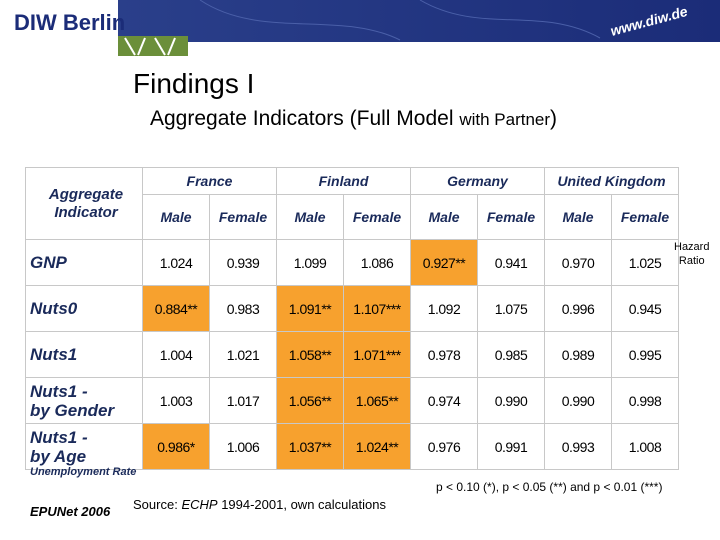  I want to click on row-label: Nuts1 - by Gender, so click(84, 400).